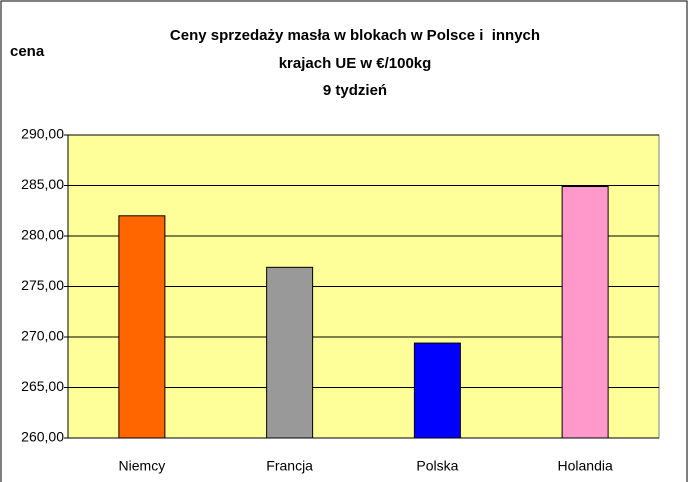 Image resolution: width=689 pixels, height=482 pixels. Describe the element at coordinates (437, 466) in the screenshot. I see `x-tick-label: Polska` at that location.